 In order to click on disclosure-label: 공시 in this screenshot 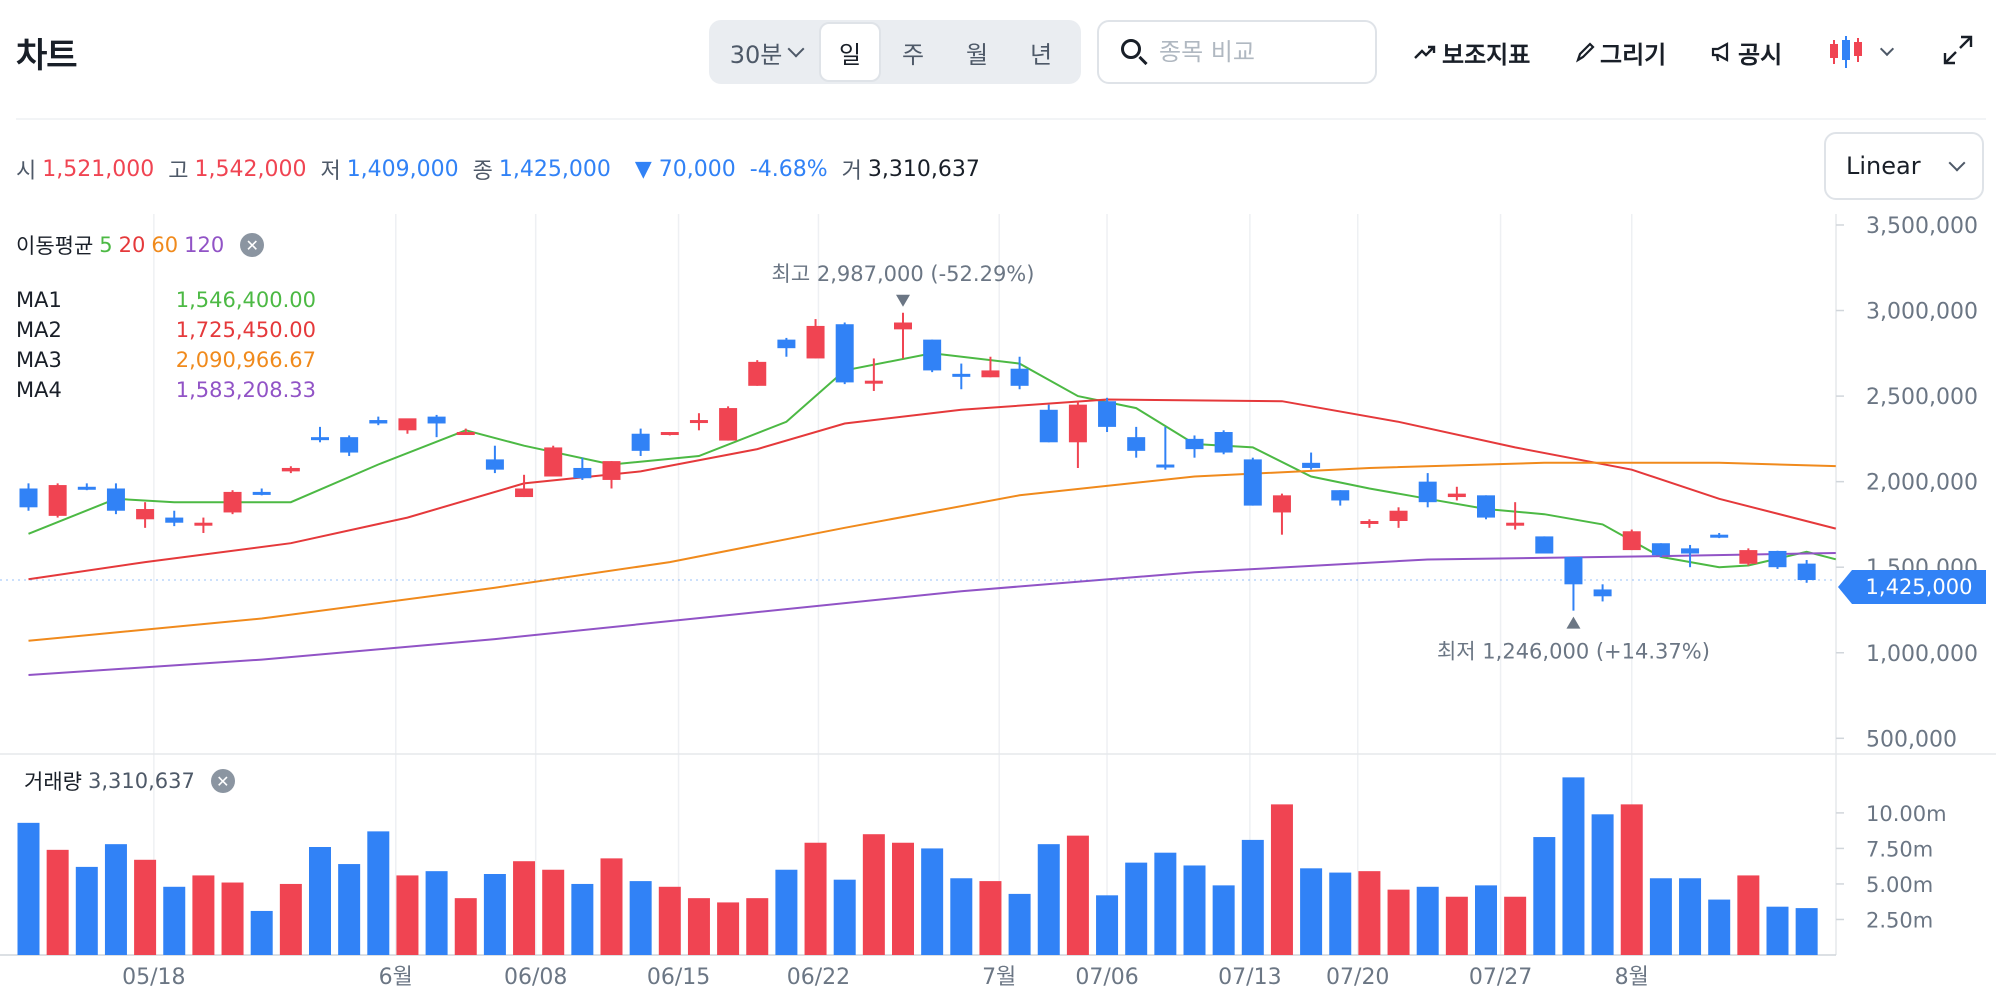, I will do `click(1760, 54)`.